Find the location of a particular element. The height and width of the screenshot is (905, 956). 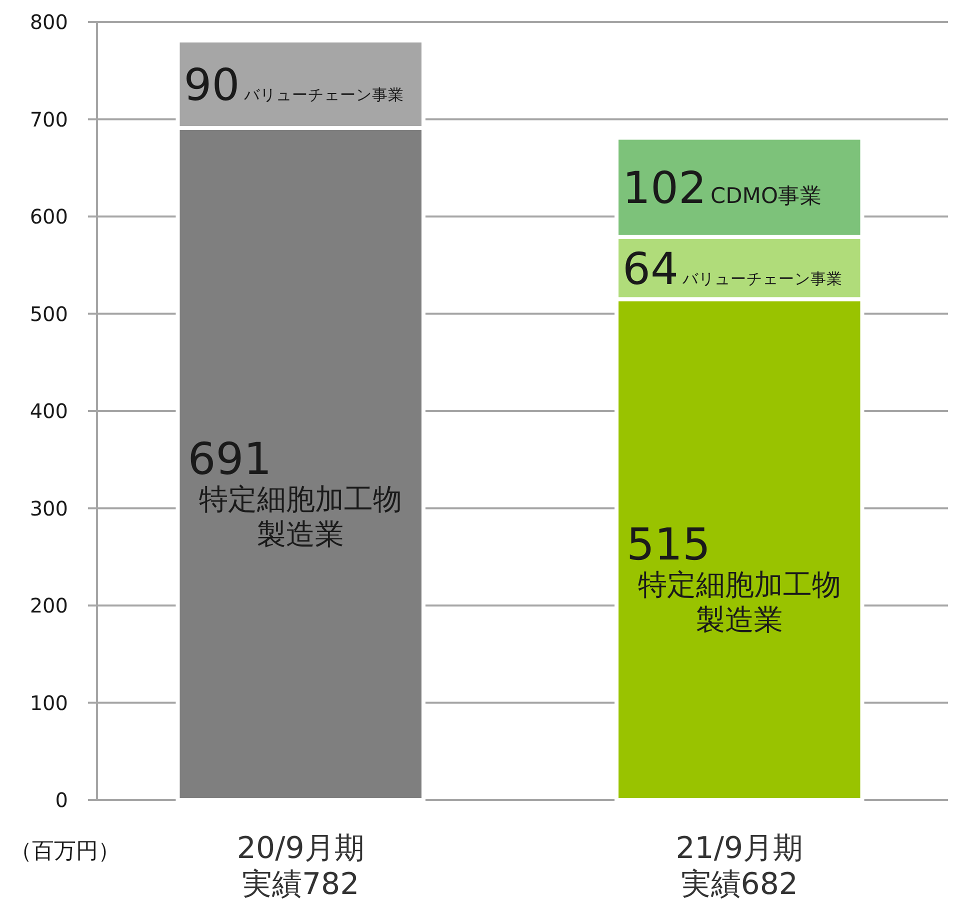

y-axis-title: （百万円） is located at coordinates (65, 851).